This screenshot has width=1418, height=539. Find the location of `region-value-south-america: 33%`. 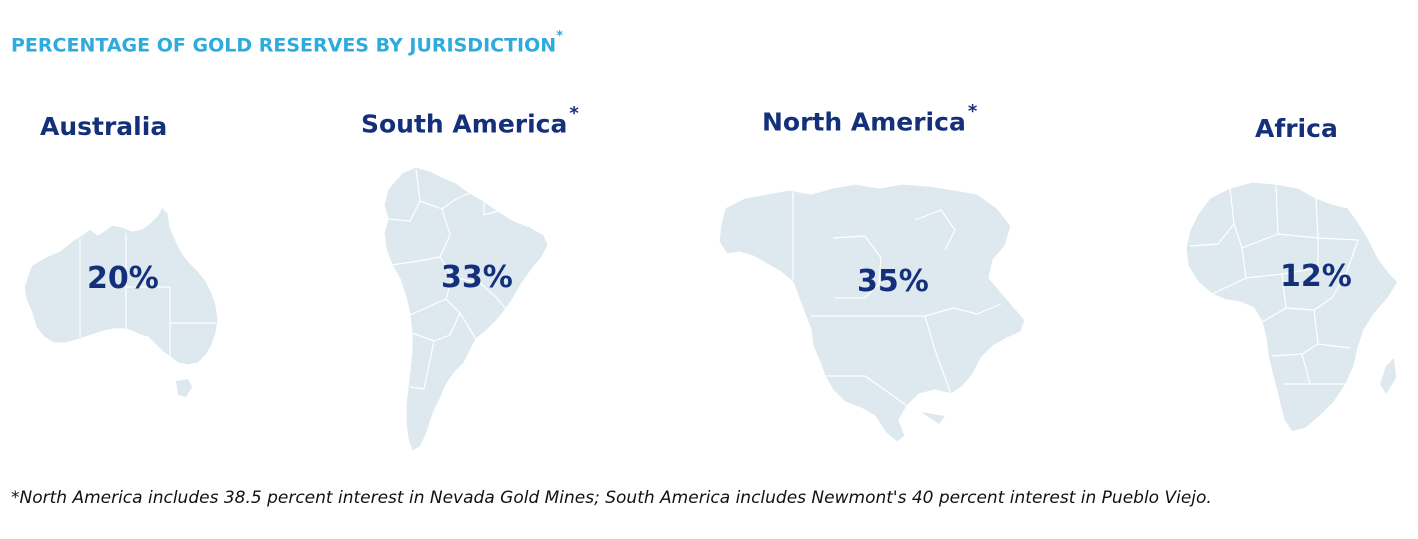

region-value-south-america: 33% is located at coordinates (477, 277).